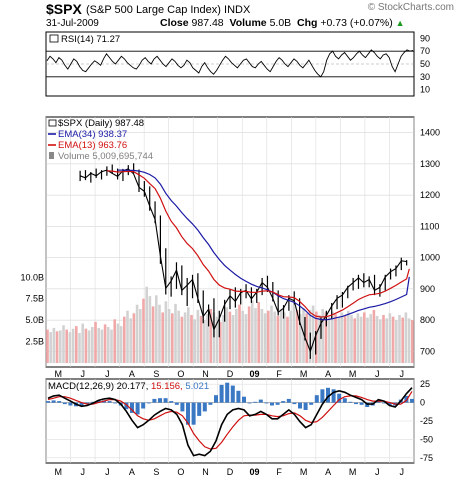 The height and width of the screenshot is (482, 460). Describe the element at coordinates (356, 23) in the screenshot. I see `chg-value: +0.73 (+0.07%)` at that location.